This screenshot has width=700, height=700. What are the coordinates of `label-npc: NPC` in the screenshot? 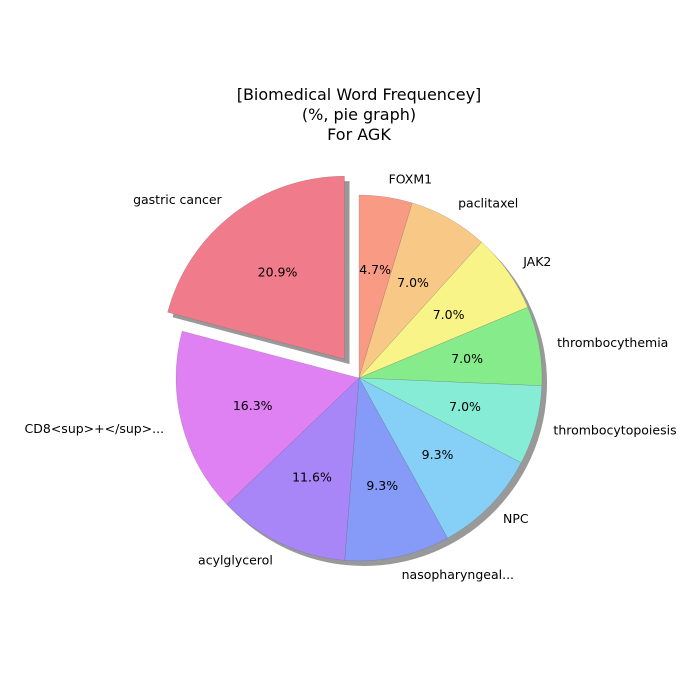 It's located at (516, 518).